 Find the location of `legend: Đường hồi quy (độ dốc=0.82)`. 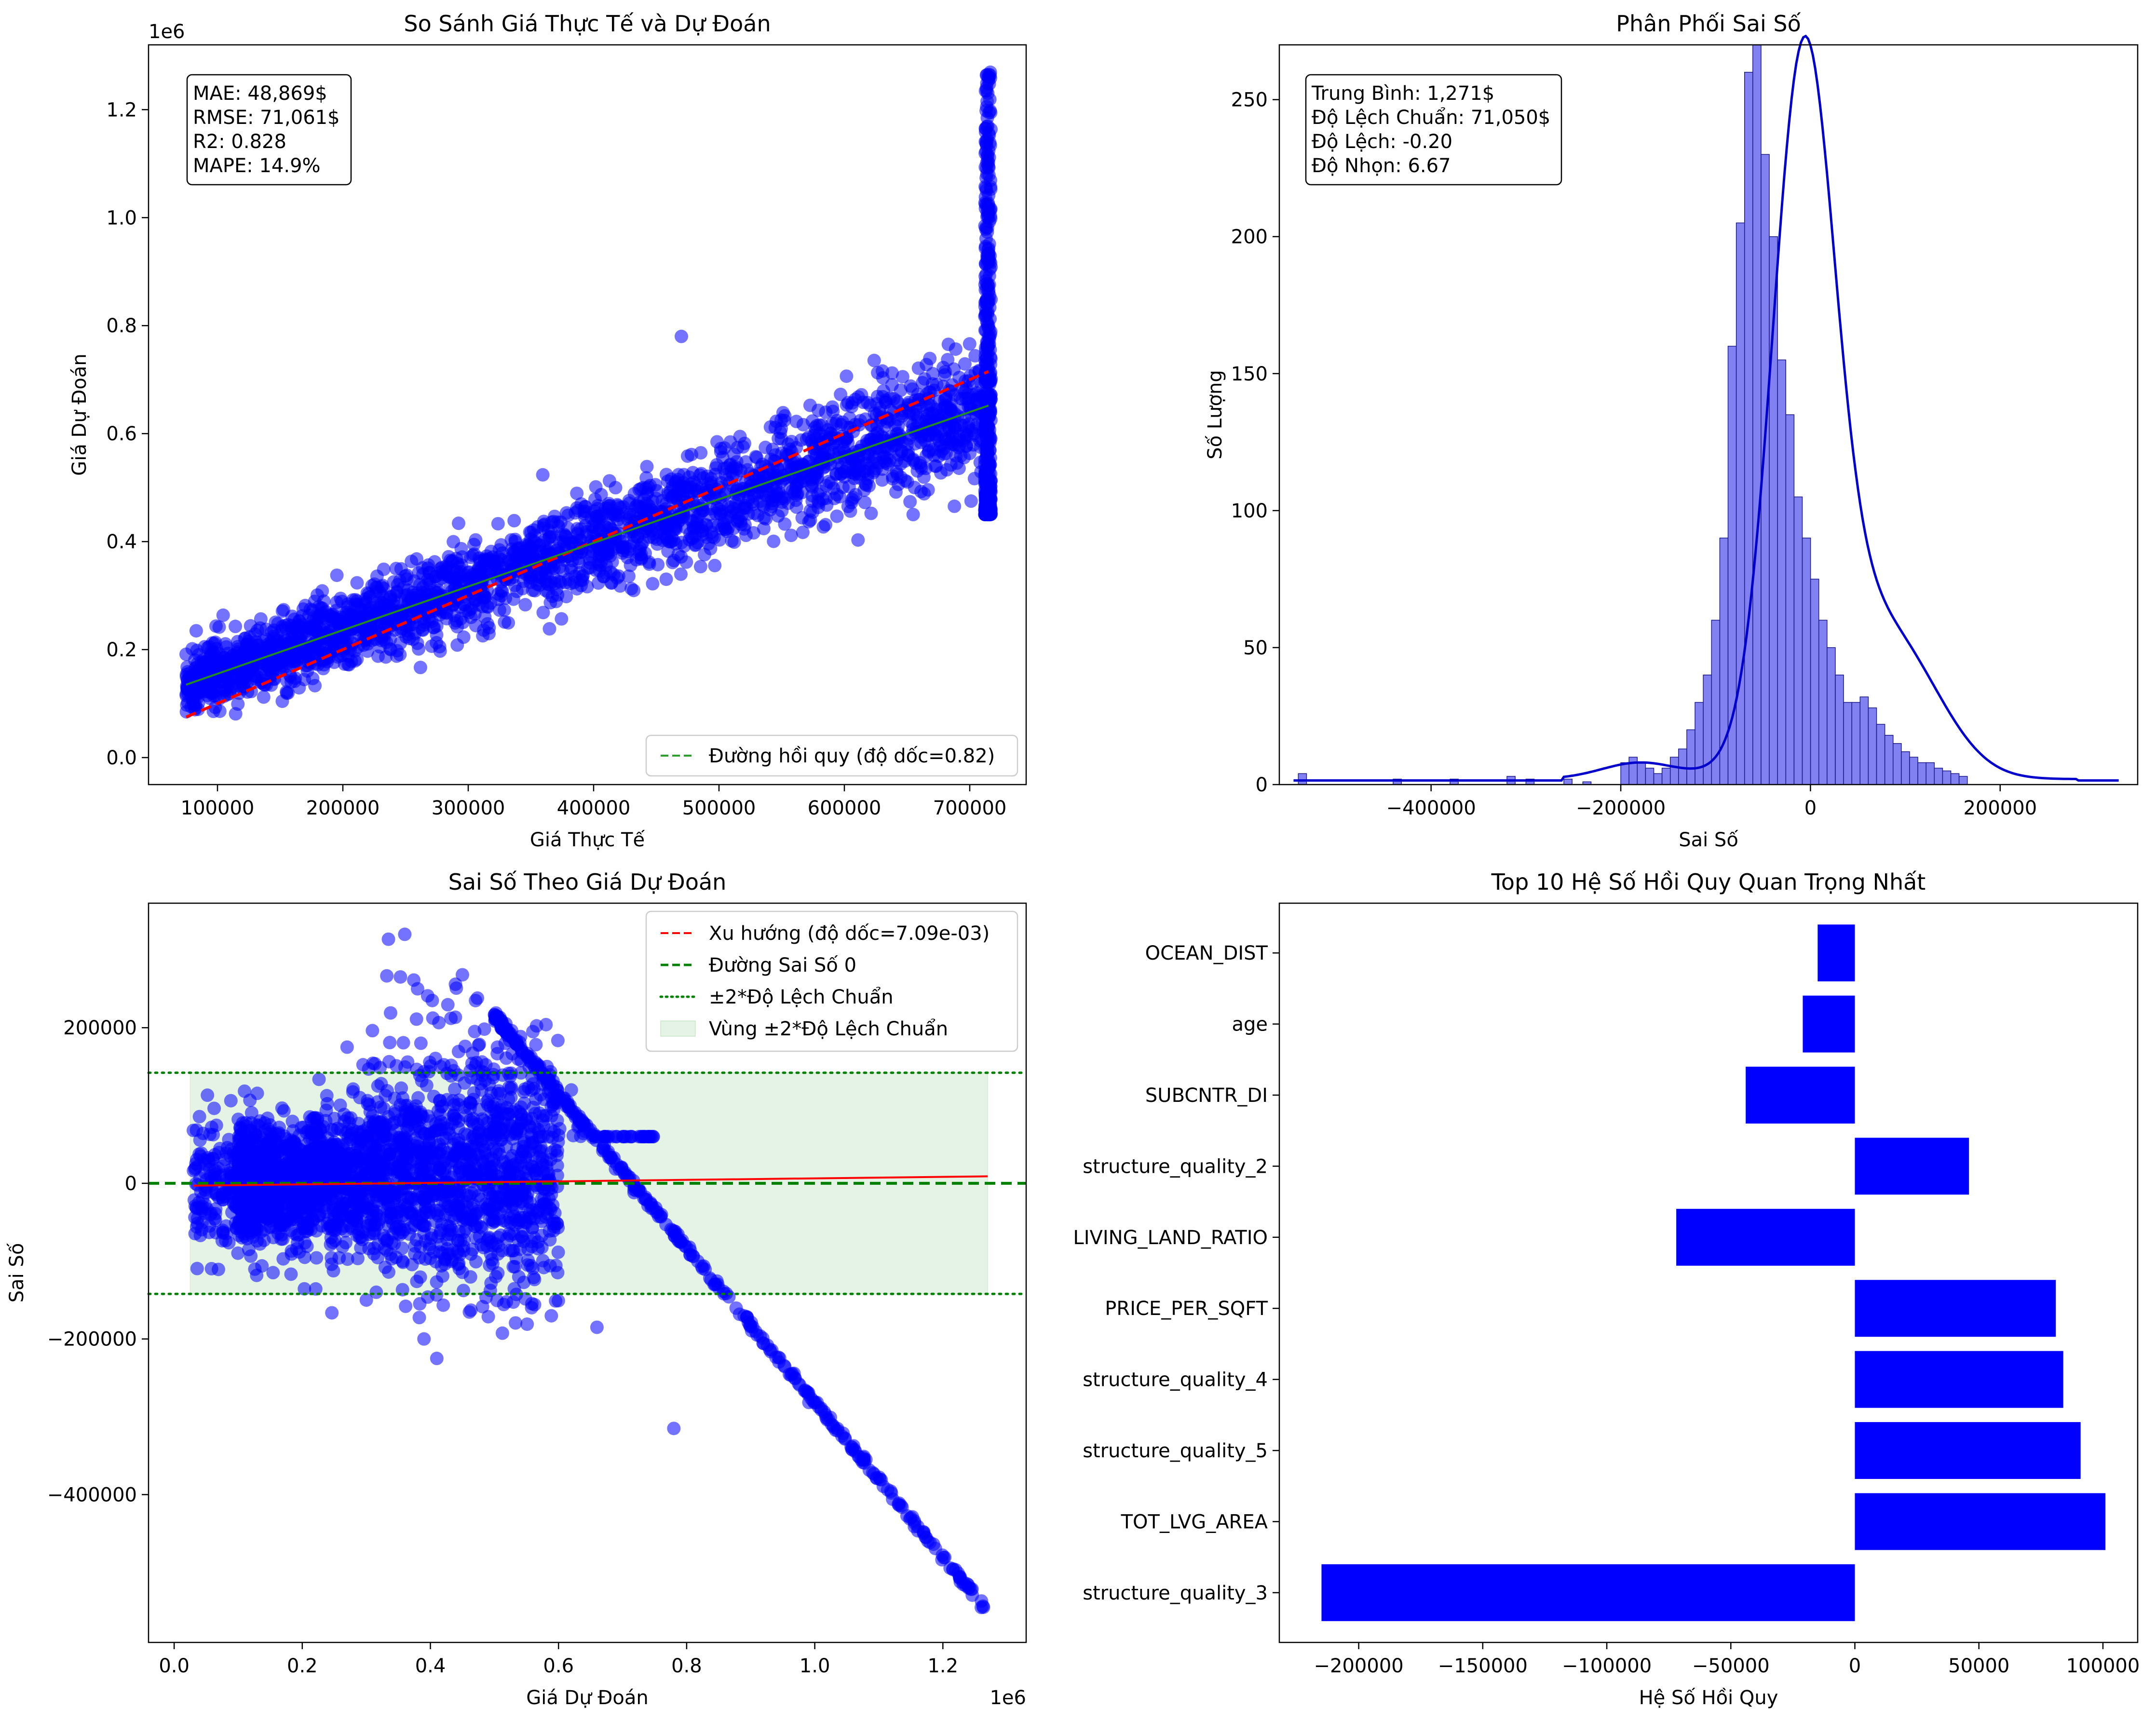

legend: Đường hồi quy (độ dốc=0.82) is located at coordinates (831, 755).